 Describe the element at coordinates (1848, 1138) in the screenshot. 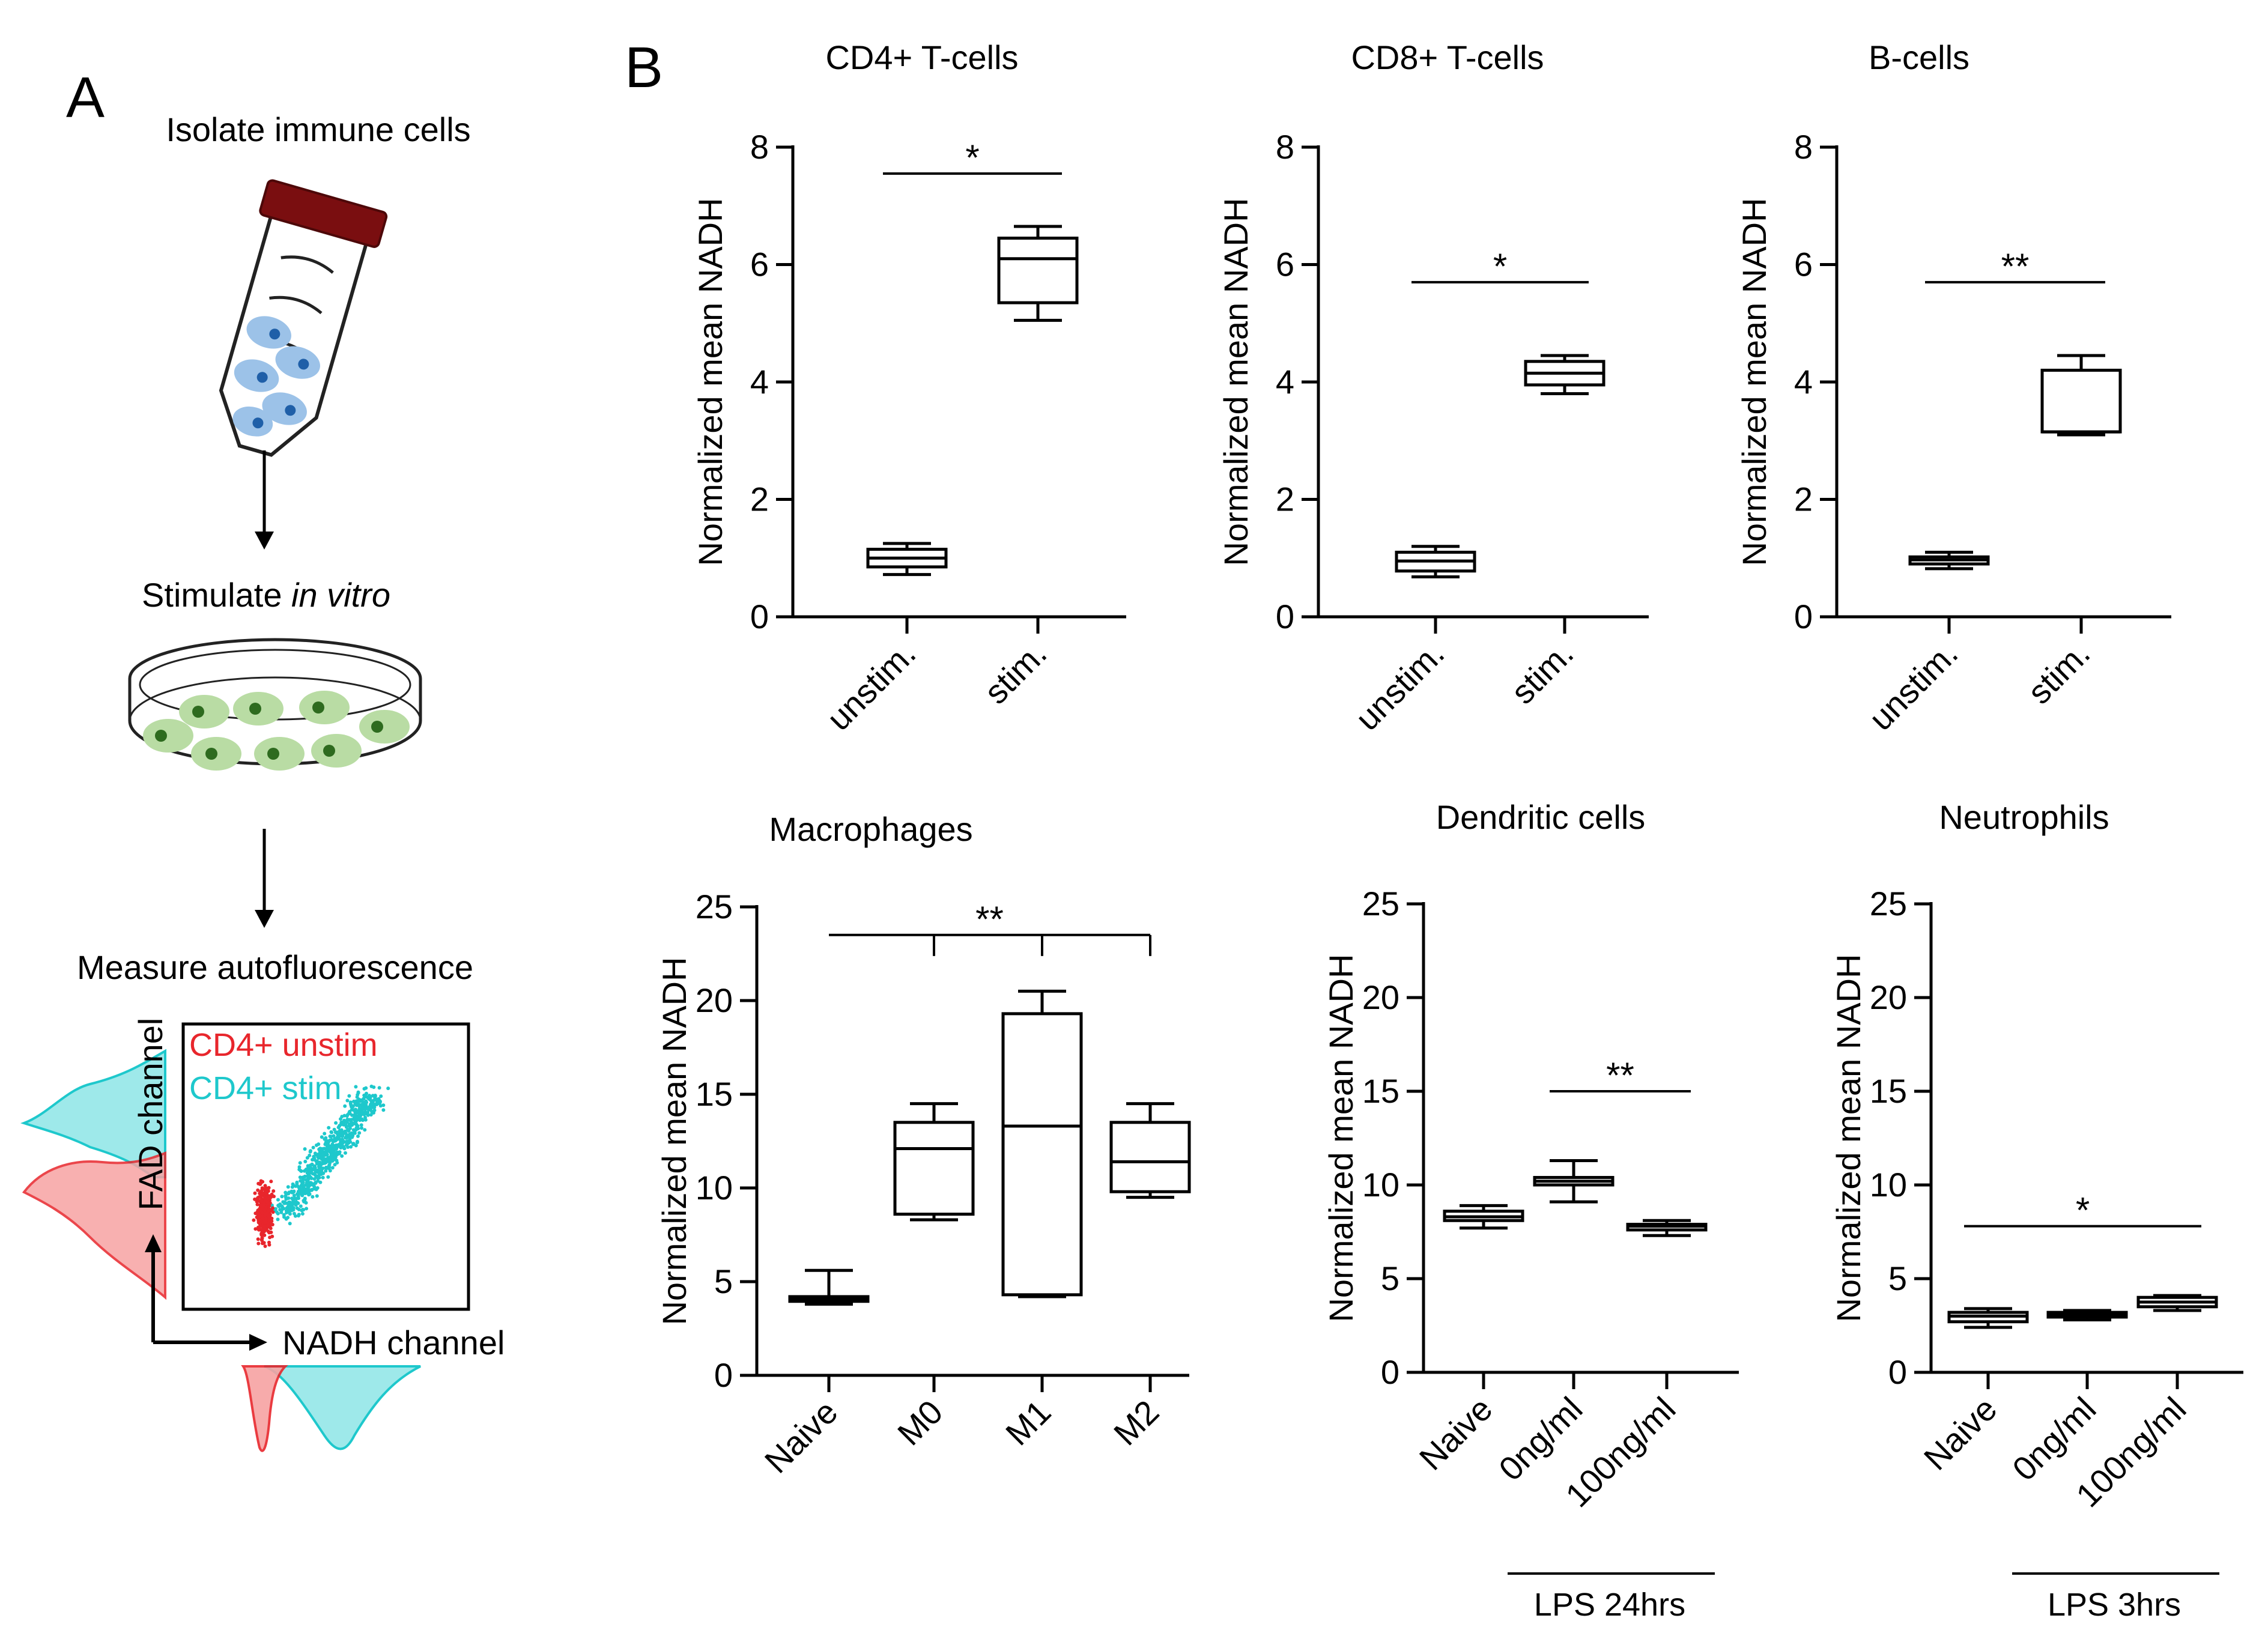

I see `y-axis-label: Normalized mean NADH` at that location.